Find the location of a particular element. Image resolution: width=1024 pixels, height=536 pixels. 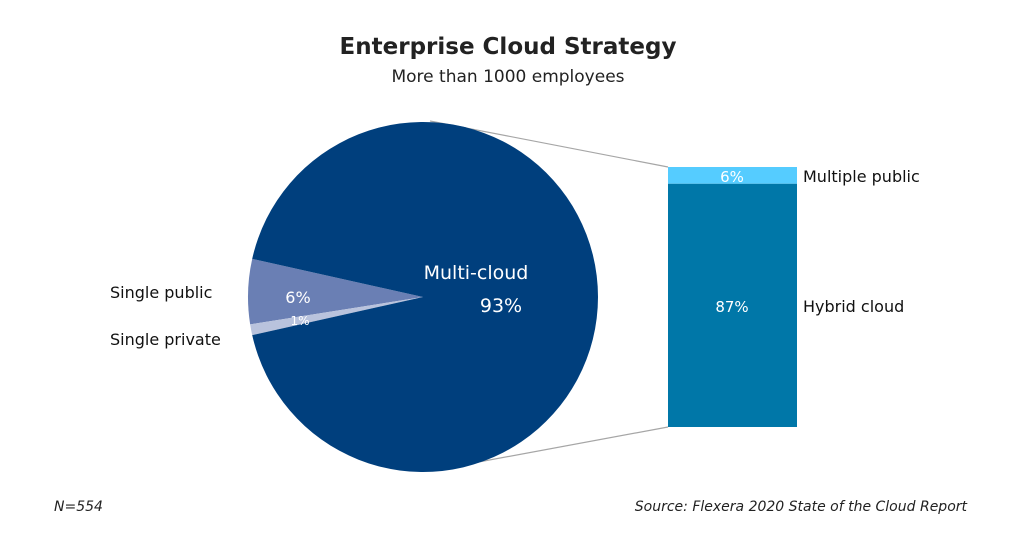

value-hybrid-cloud: 87% is located at coordinates (731, 307).